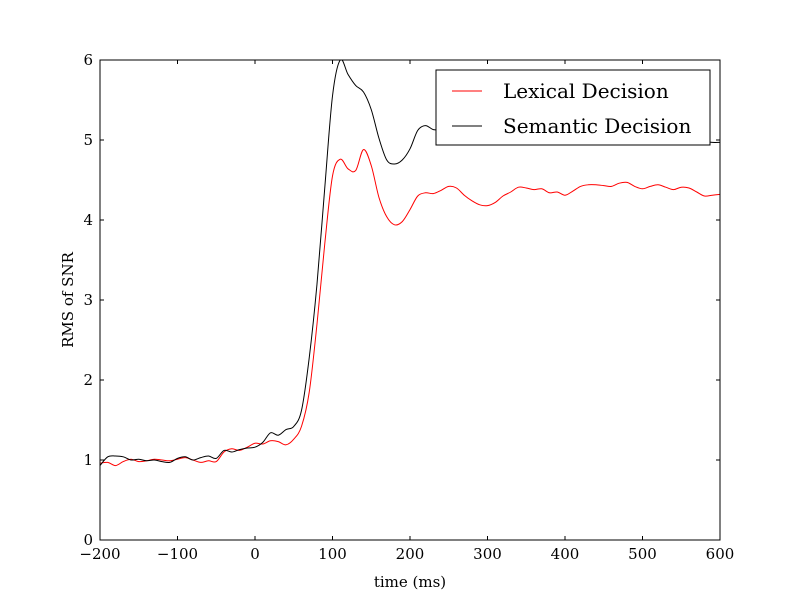  What do you see at coordinates (99, 554) in the screenshot?
I see `x-tick-label: −200` at bounding box center [99, 554].